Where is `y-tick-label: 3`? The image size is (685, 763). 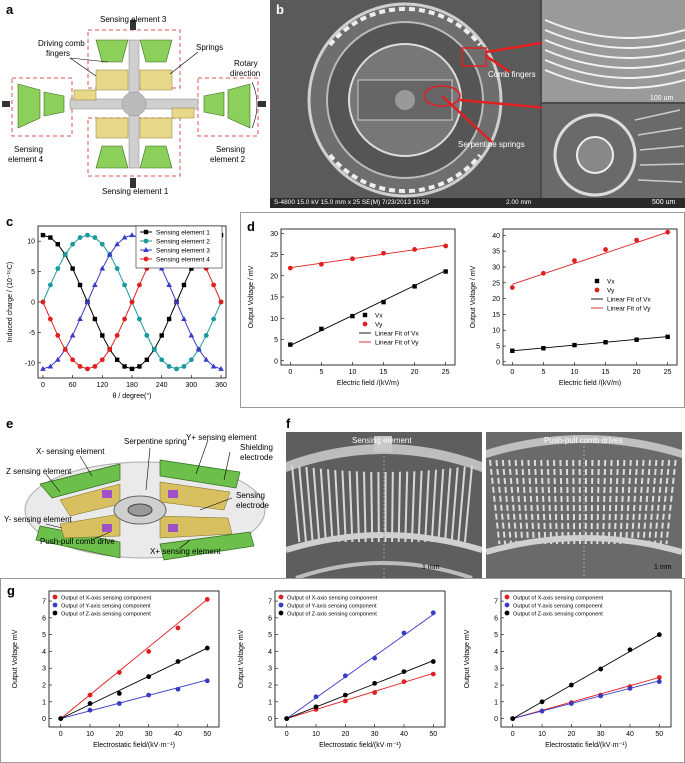 y-tick-label: 3 is located at coordinates (496, 669).